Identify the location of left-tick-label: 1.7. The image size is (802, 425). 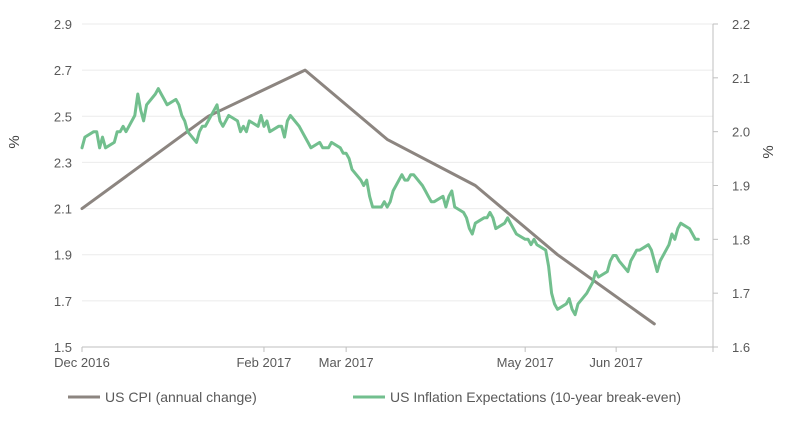
(63, 301).